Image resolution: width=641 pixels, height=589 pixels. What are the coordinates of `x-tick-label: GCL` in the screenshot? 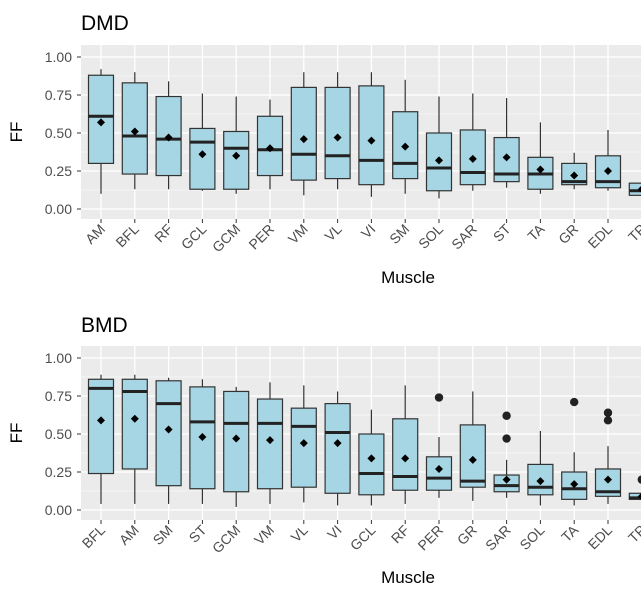 It's located at (363, 538).